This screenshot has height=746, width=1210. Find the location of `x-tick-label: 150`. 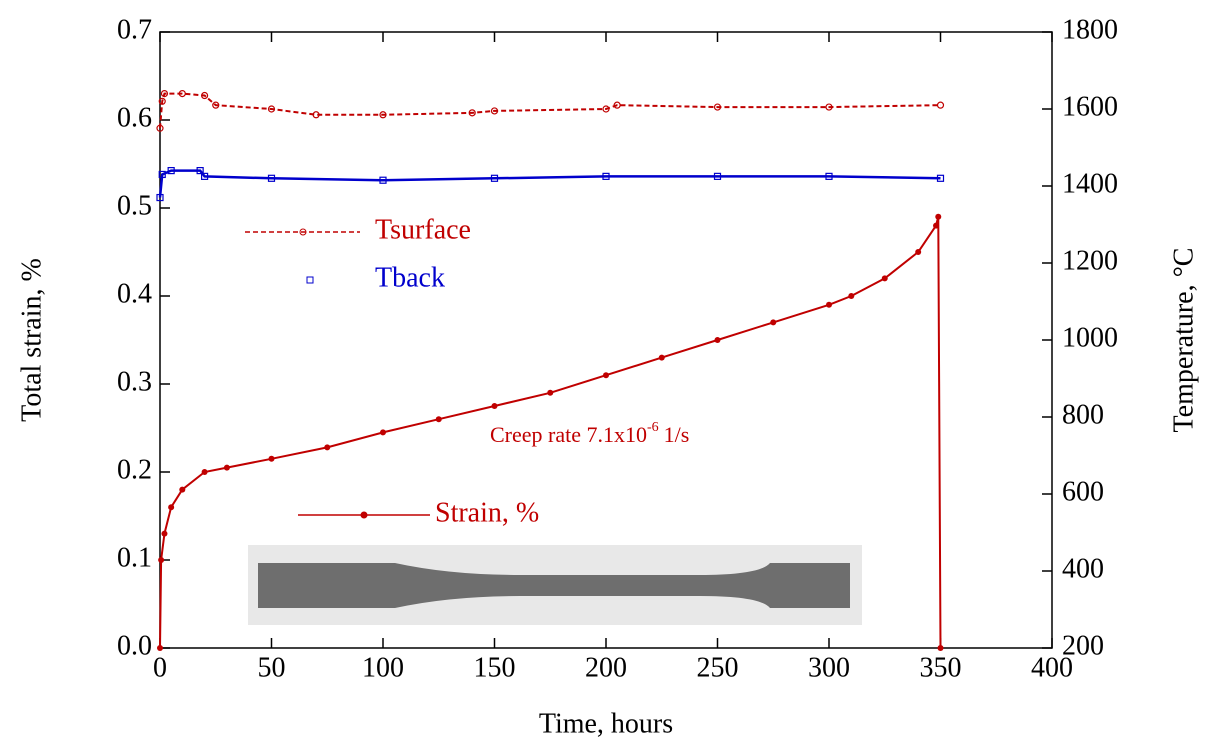

x-tick-label: 150 is located at coordinates (495, 667).